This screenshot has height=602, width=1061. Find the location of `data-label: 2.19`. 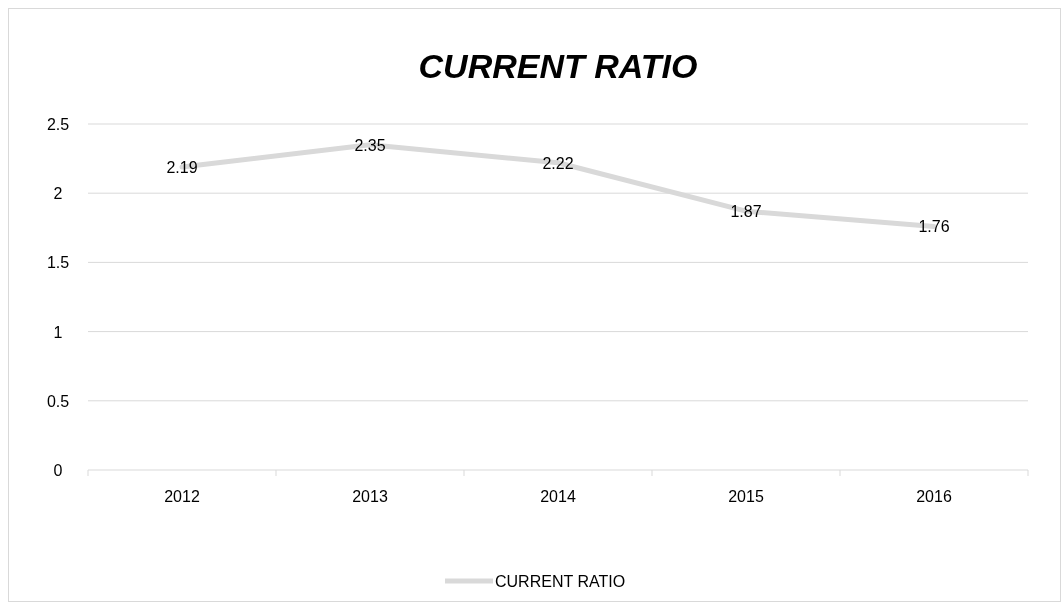

data-label: 2.19 is located at coordinates (182, 167).